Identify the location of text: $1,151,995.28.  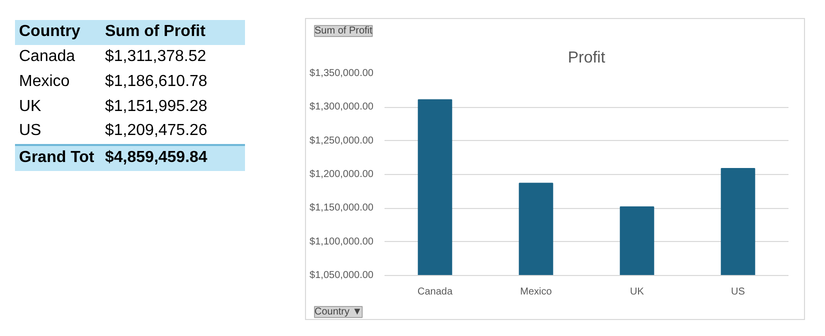
(156, 106).